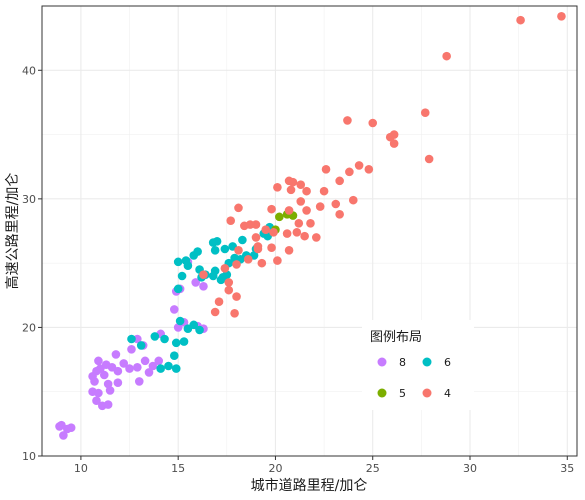  What do you see at coordinates (436, 362) in the screenshot?
I see `legend-item-6: 6` at bounding box center [436, 362].